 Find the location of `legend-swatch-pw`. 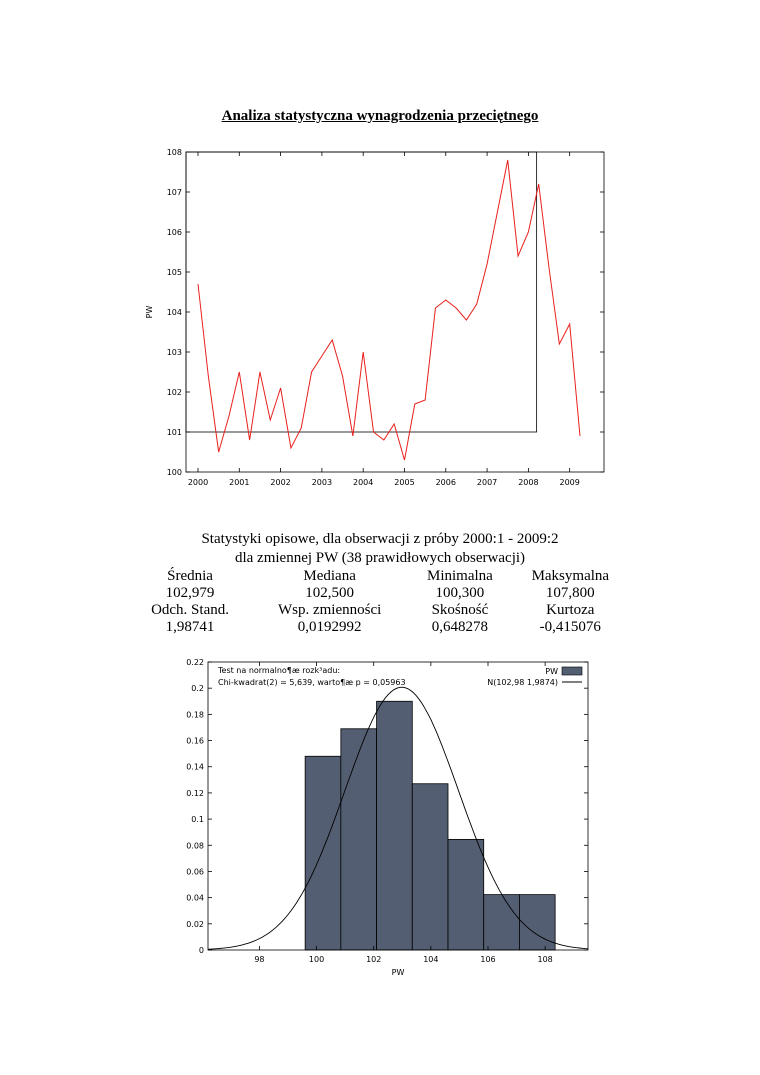

legend-swatch-pw is located at coordinates (572, 671).